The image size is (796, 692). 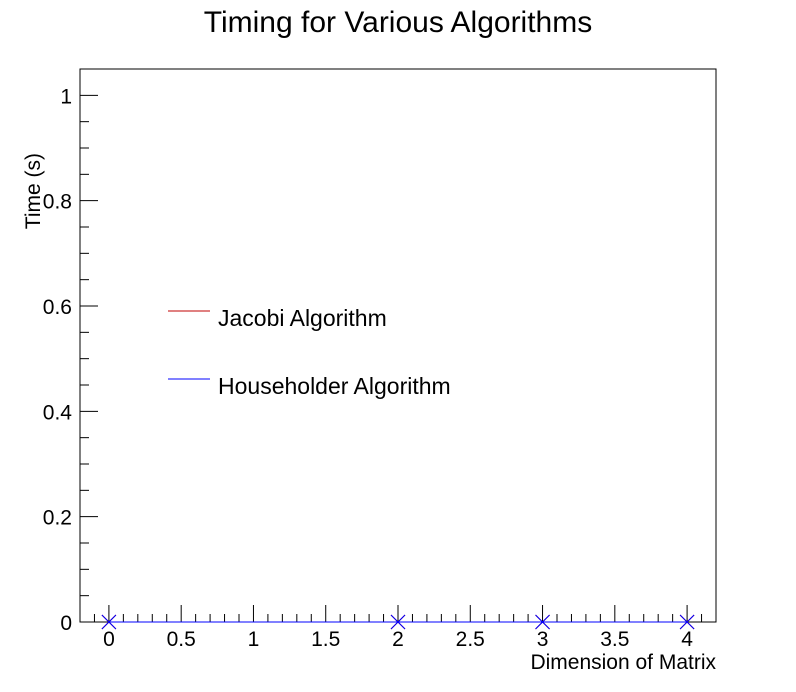 What do you see at coordinates (254, 639) in the screenshot?
I see `x-tick-label: 1` at bounding box center [254, 639].